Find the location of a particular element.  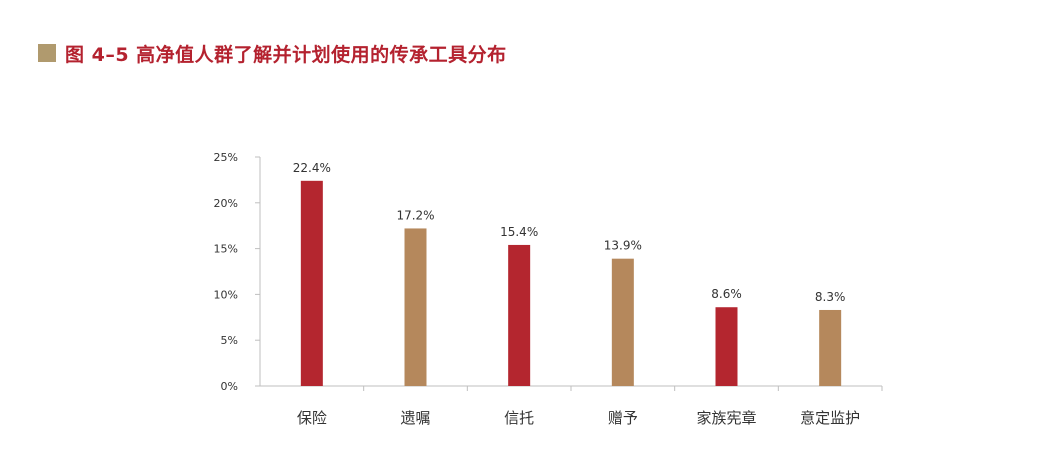

y-tick-label: 10% is located at coordinates (226, 294).